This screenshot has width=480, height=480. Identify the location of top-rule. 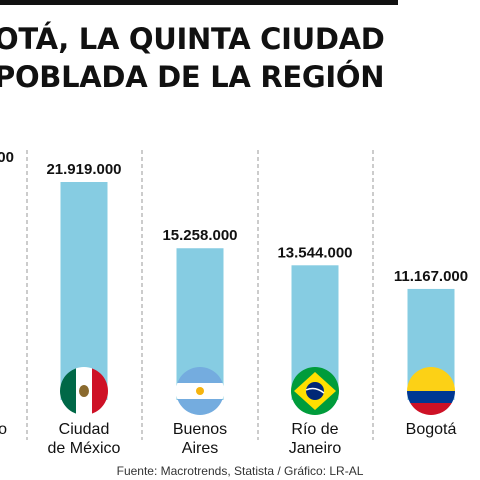
(199, 2).